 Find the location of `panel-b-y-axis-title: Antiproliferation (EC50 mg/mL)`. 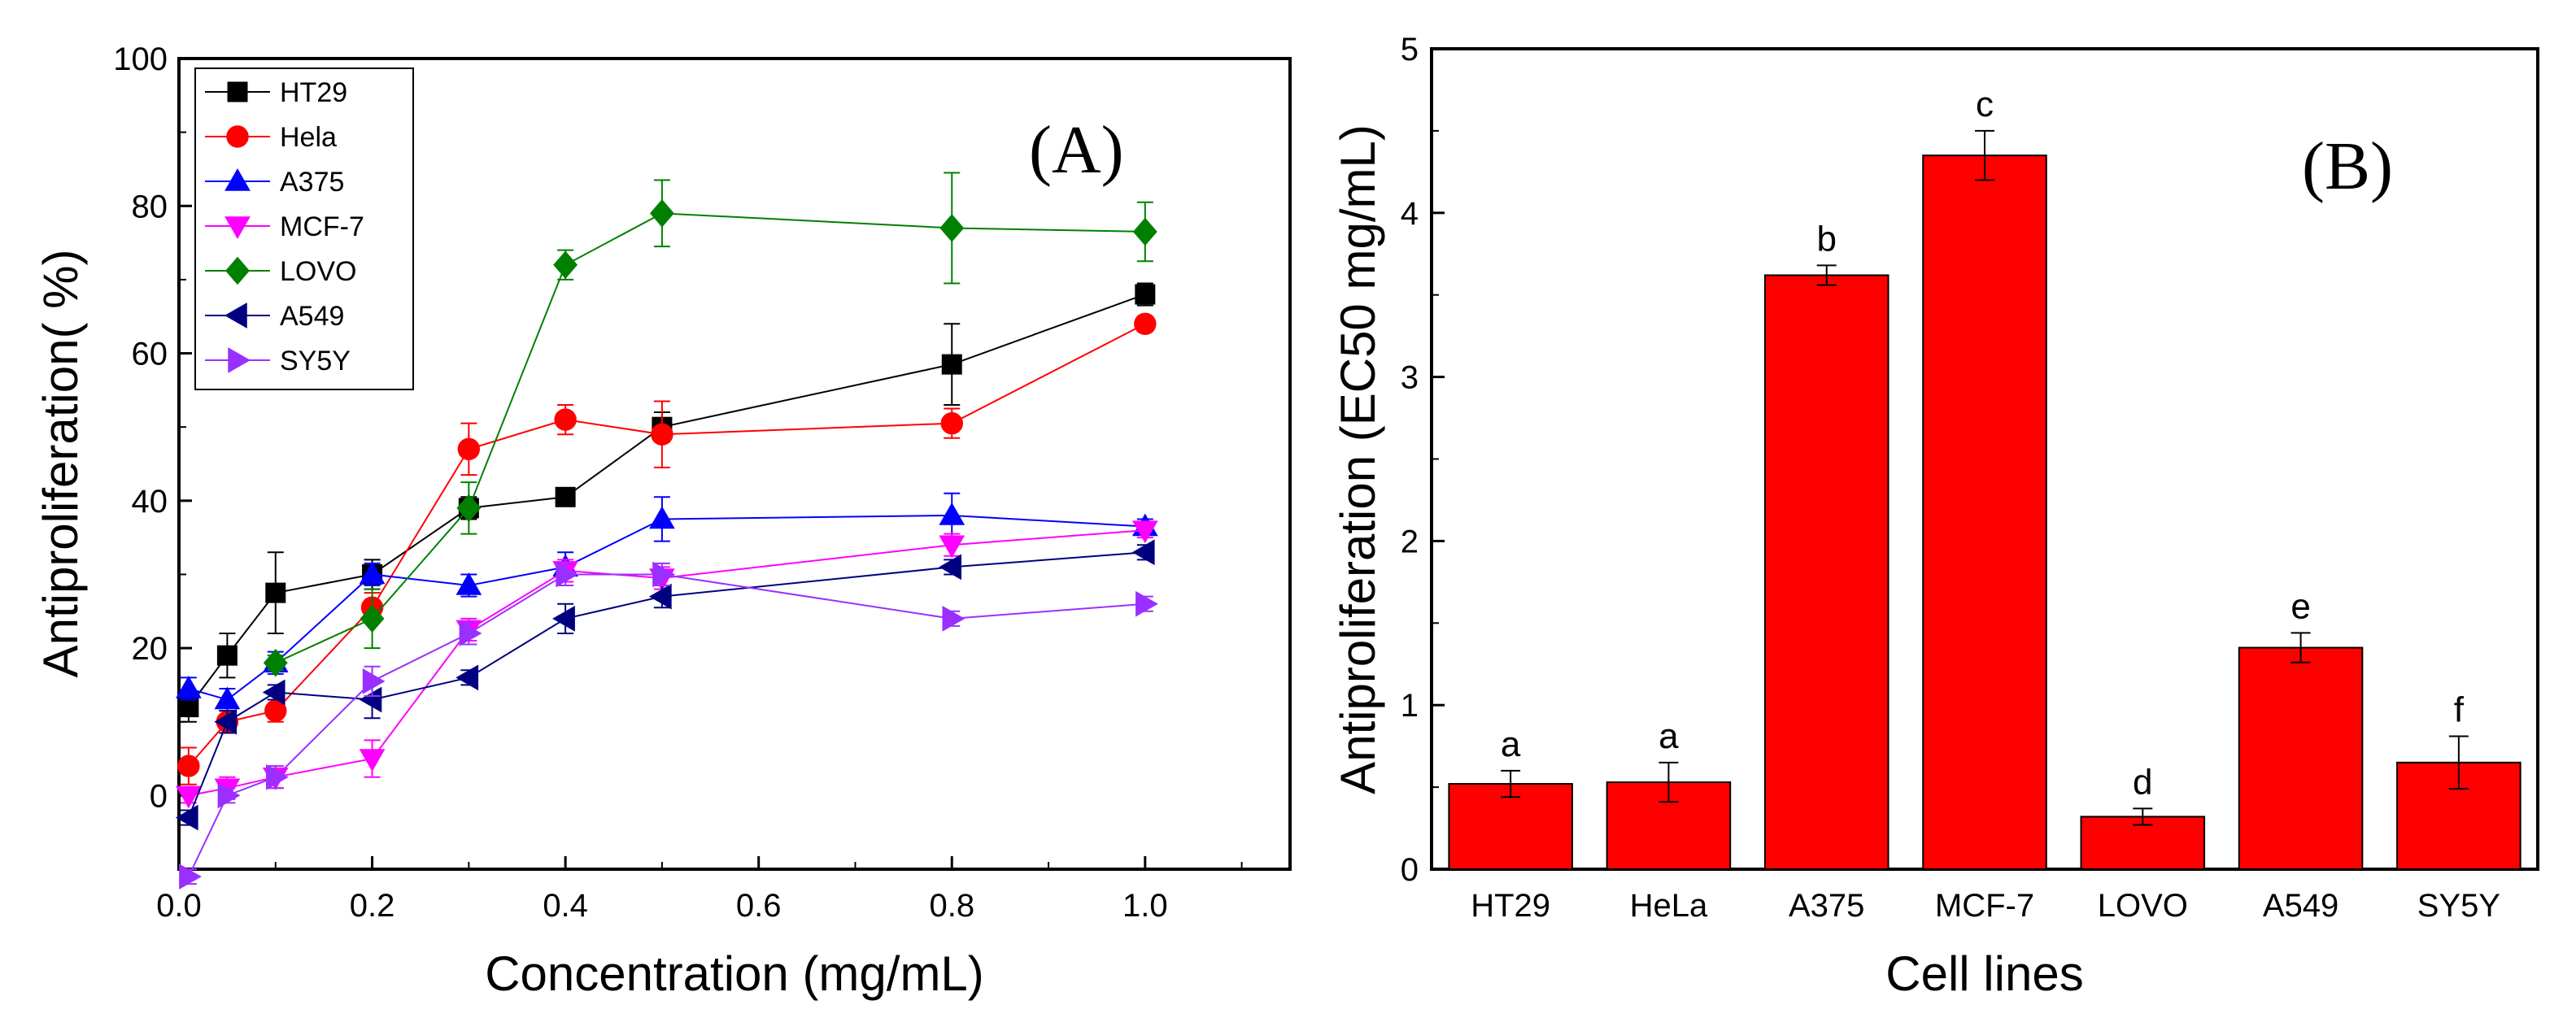

panel-b-y-axis-title: Antiproliferation (EC50 mg/mL) is located at coordinates (1358, 459).